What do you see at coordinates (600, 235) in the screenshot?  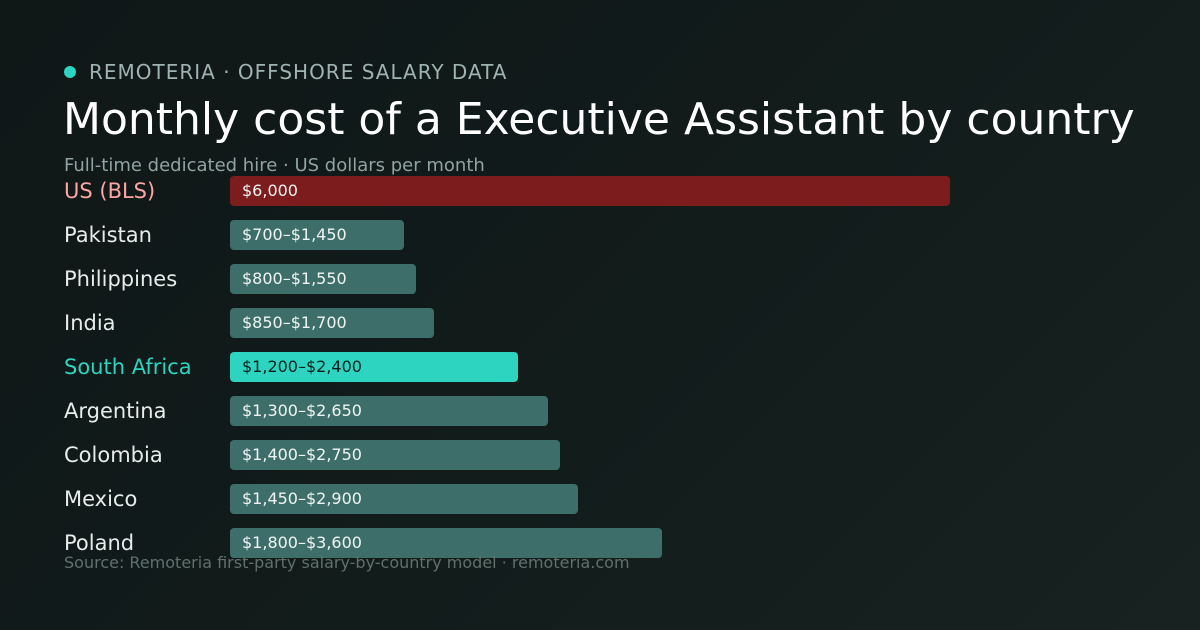 I see `bar-row: Pakistan $700–$1,450` at bounding box center [600, 235].